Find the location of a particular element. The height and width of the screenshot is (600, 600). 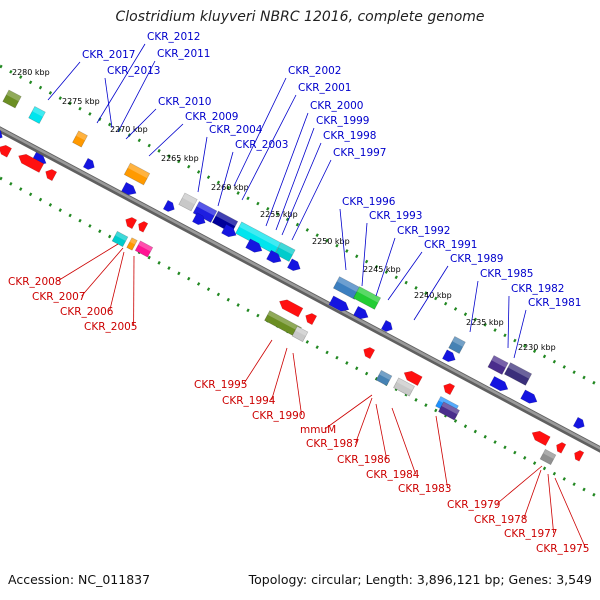

reverse-gene-label: CKR_1987 is located at coordinates (332, 444).